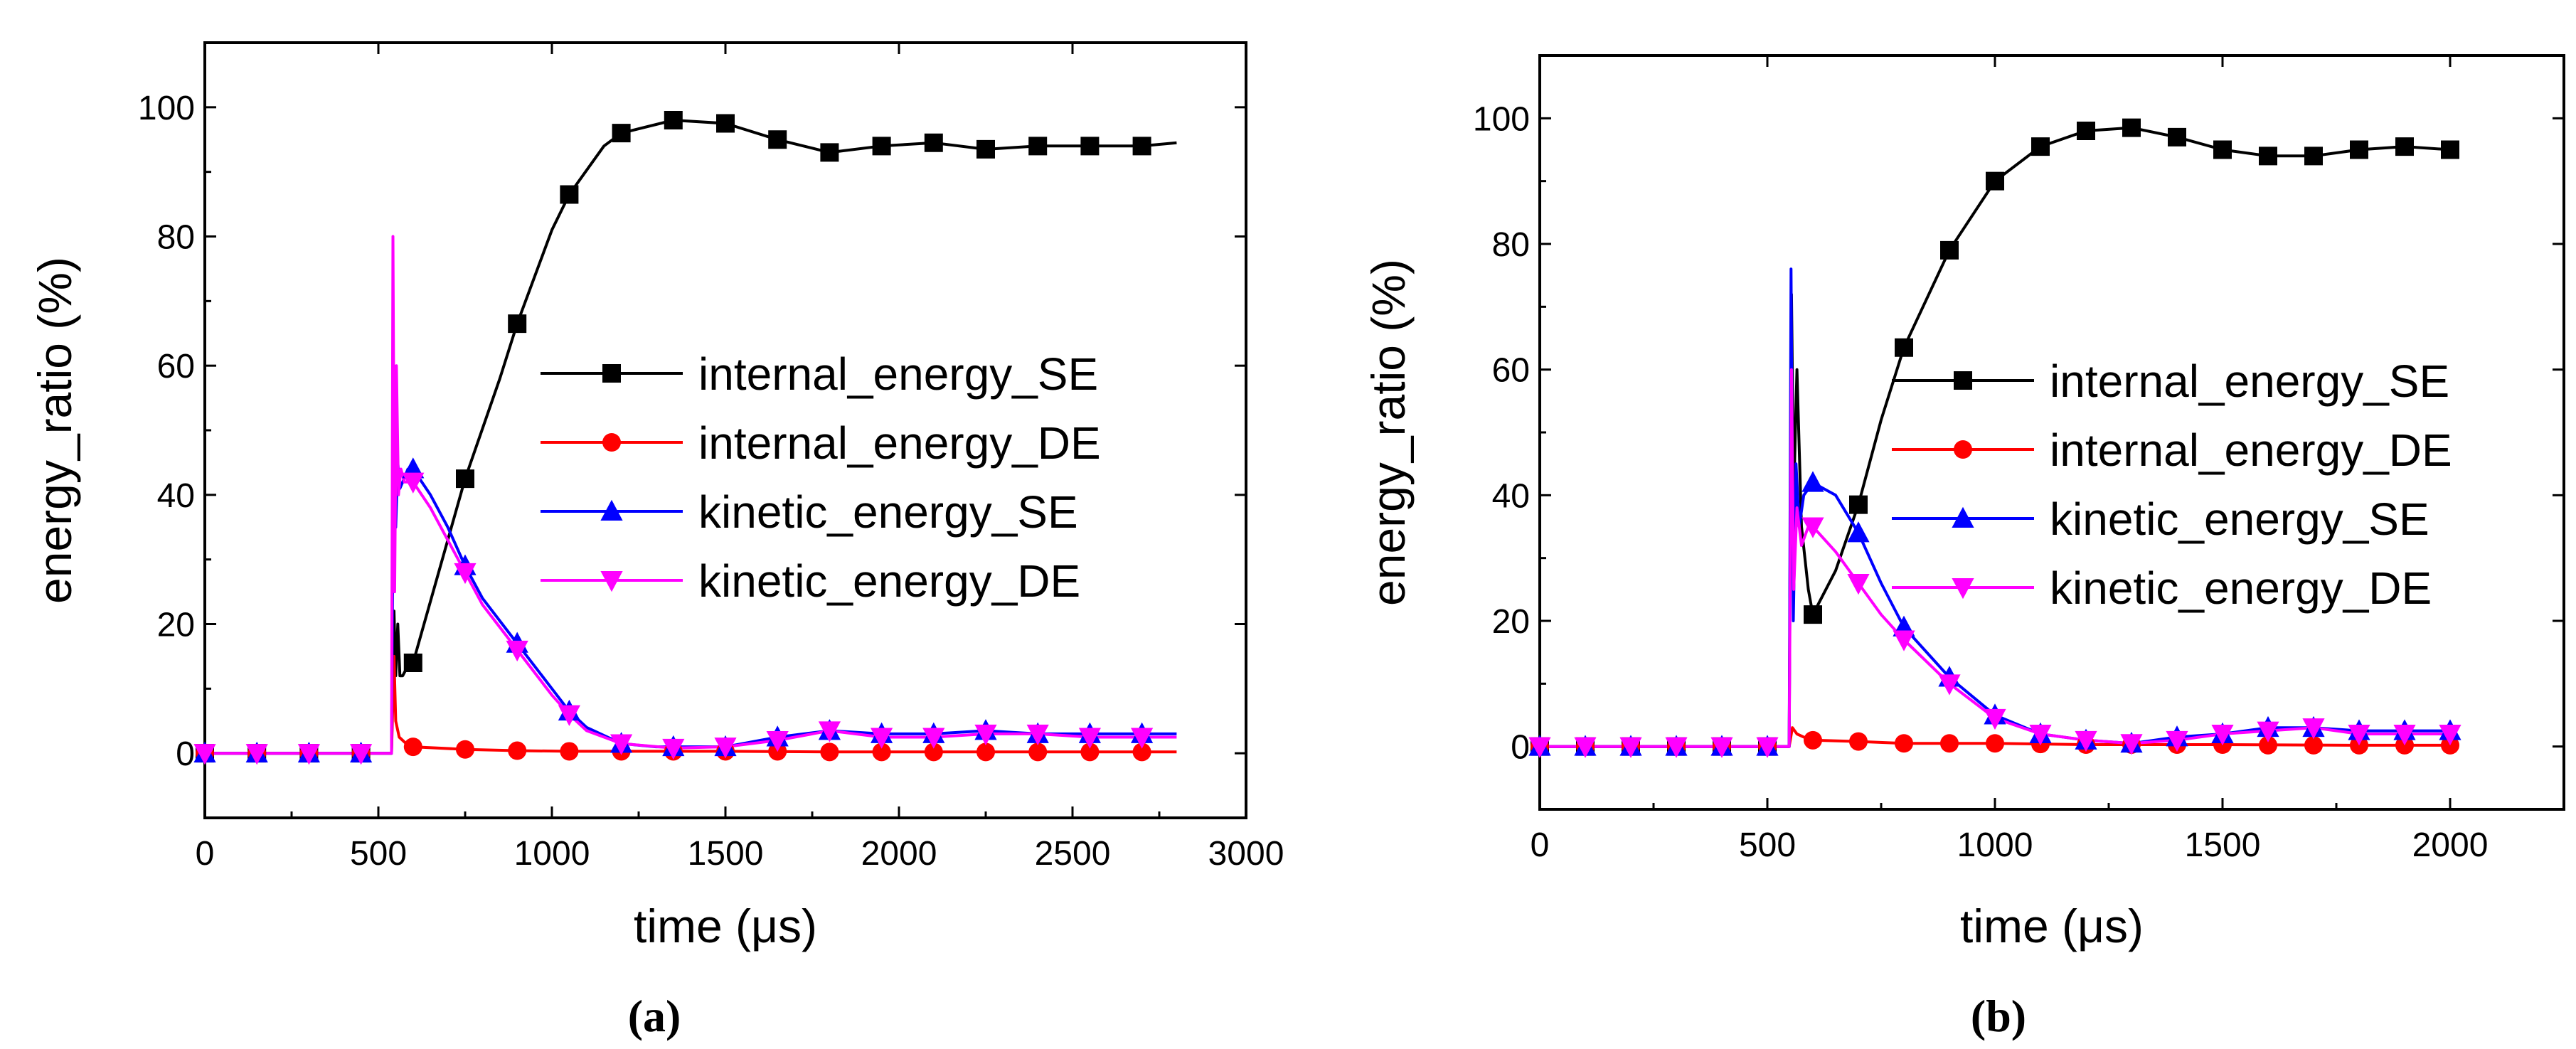 This screenshot has height=1049, width=2576. I want to click on y-tick-label: 80, so click(176, 238).